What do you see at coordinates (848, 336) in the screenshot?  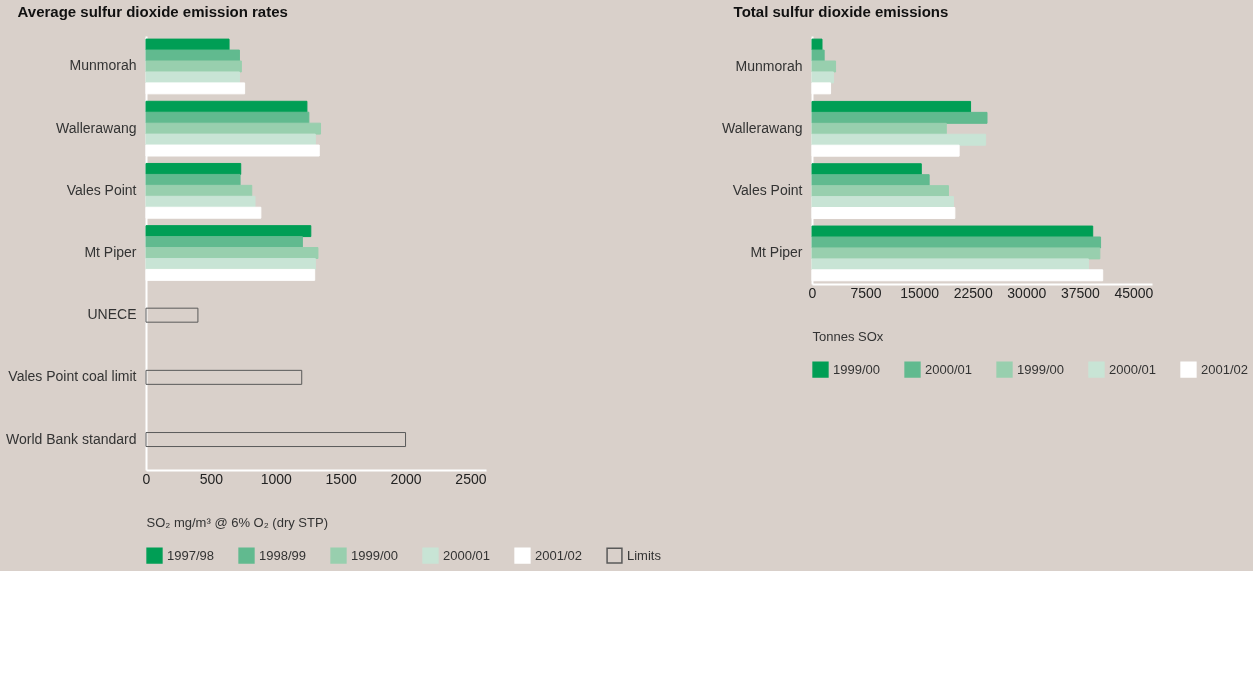 I see `x-axis-title: Tonnes SOx` at bounding box center [848, 336].